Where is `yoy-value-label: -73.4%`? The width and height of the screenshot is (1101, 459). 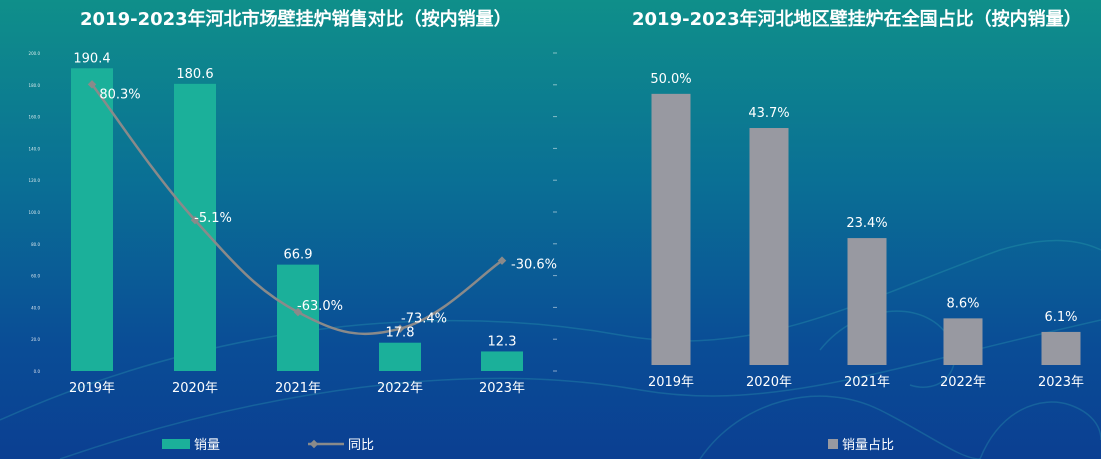 yoy-value-label: -73.4% is located at coordinates (424, 319).